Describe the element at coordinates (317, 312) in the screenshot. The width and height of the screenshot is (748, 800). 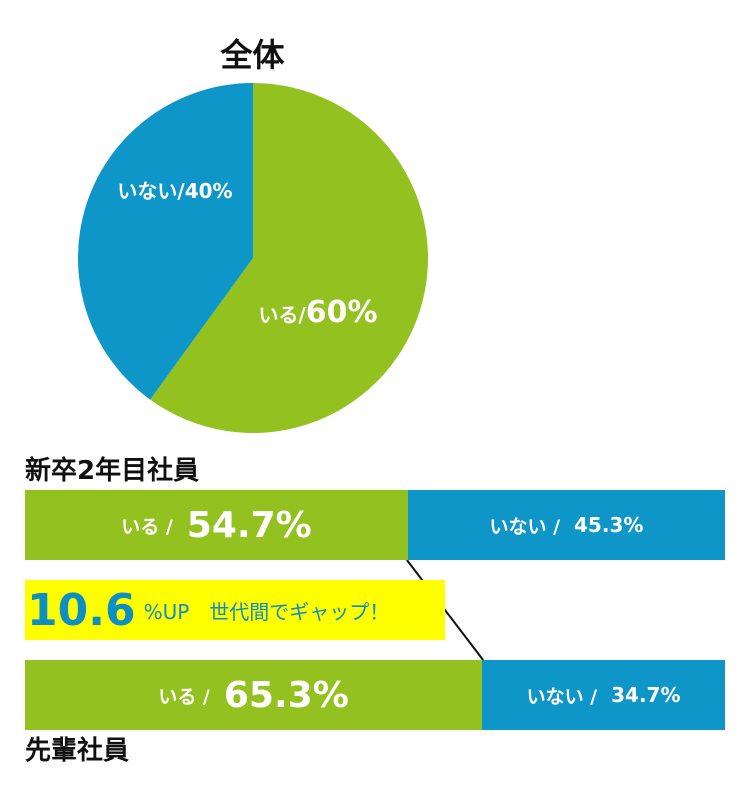
I see `pie-label-iru: いる/60%` at that location.